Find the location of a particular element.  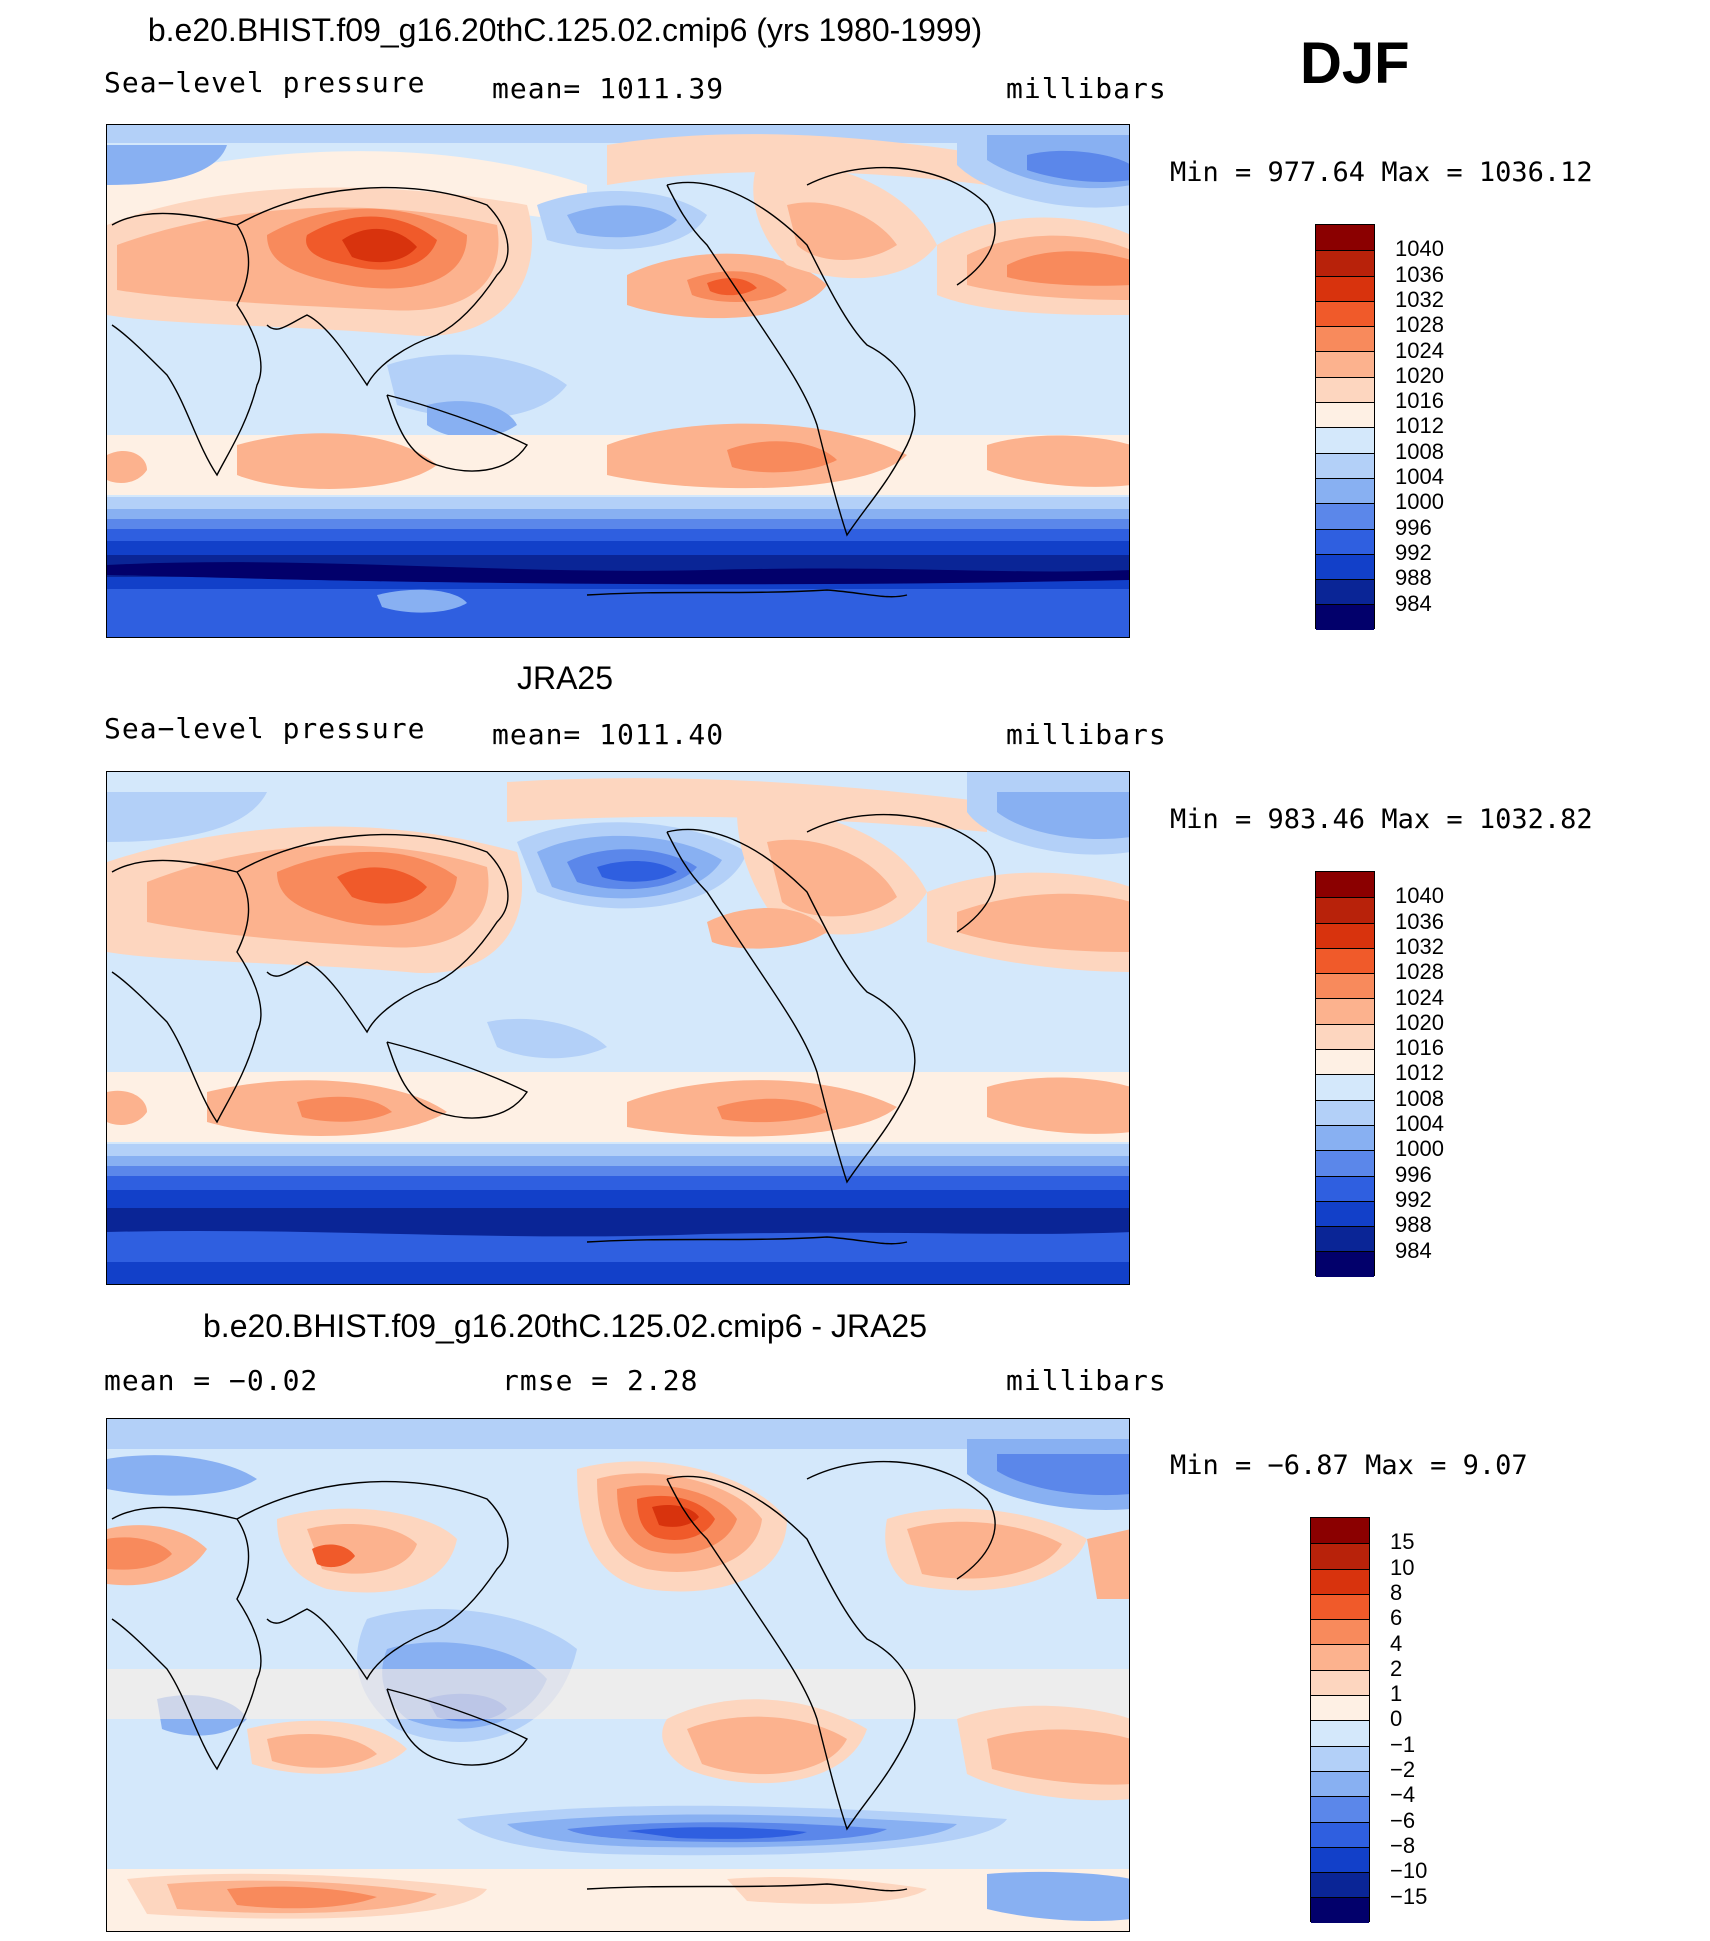

colorbar-tick-label: 6 is located at coordinates (1396, 1618).